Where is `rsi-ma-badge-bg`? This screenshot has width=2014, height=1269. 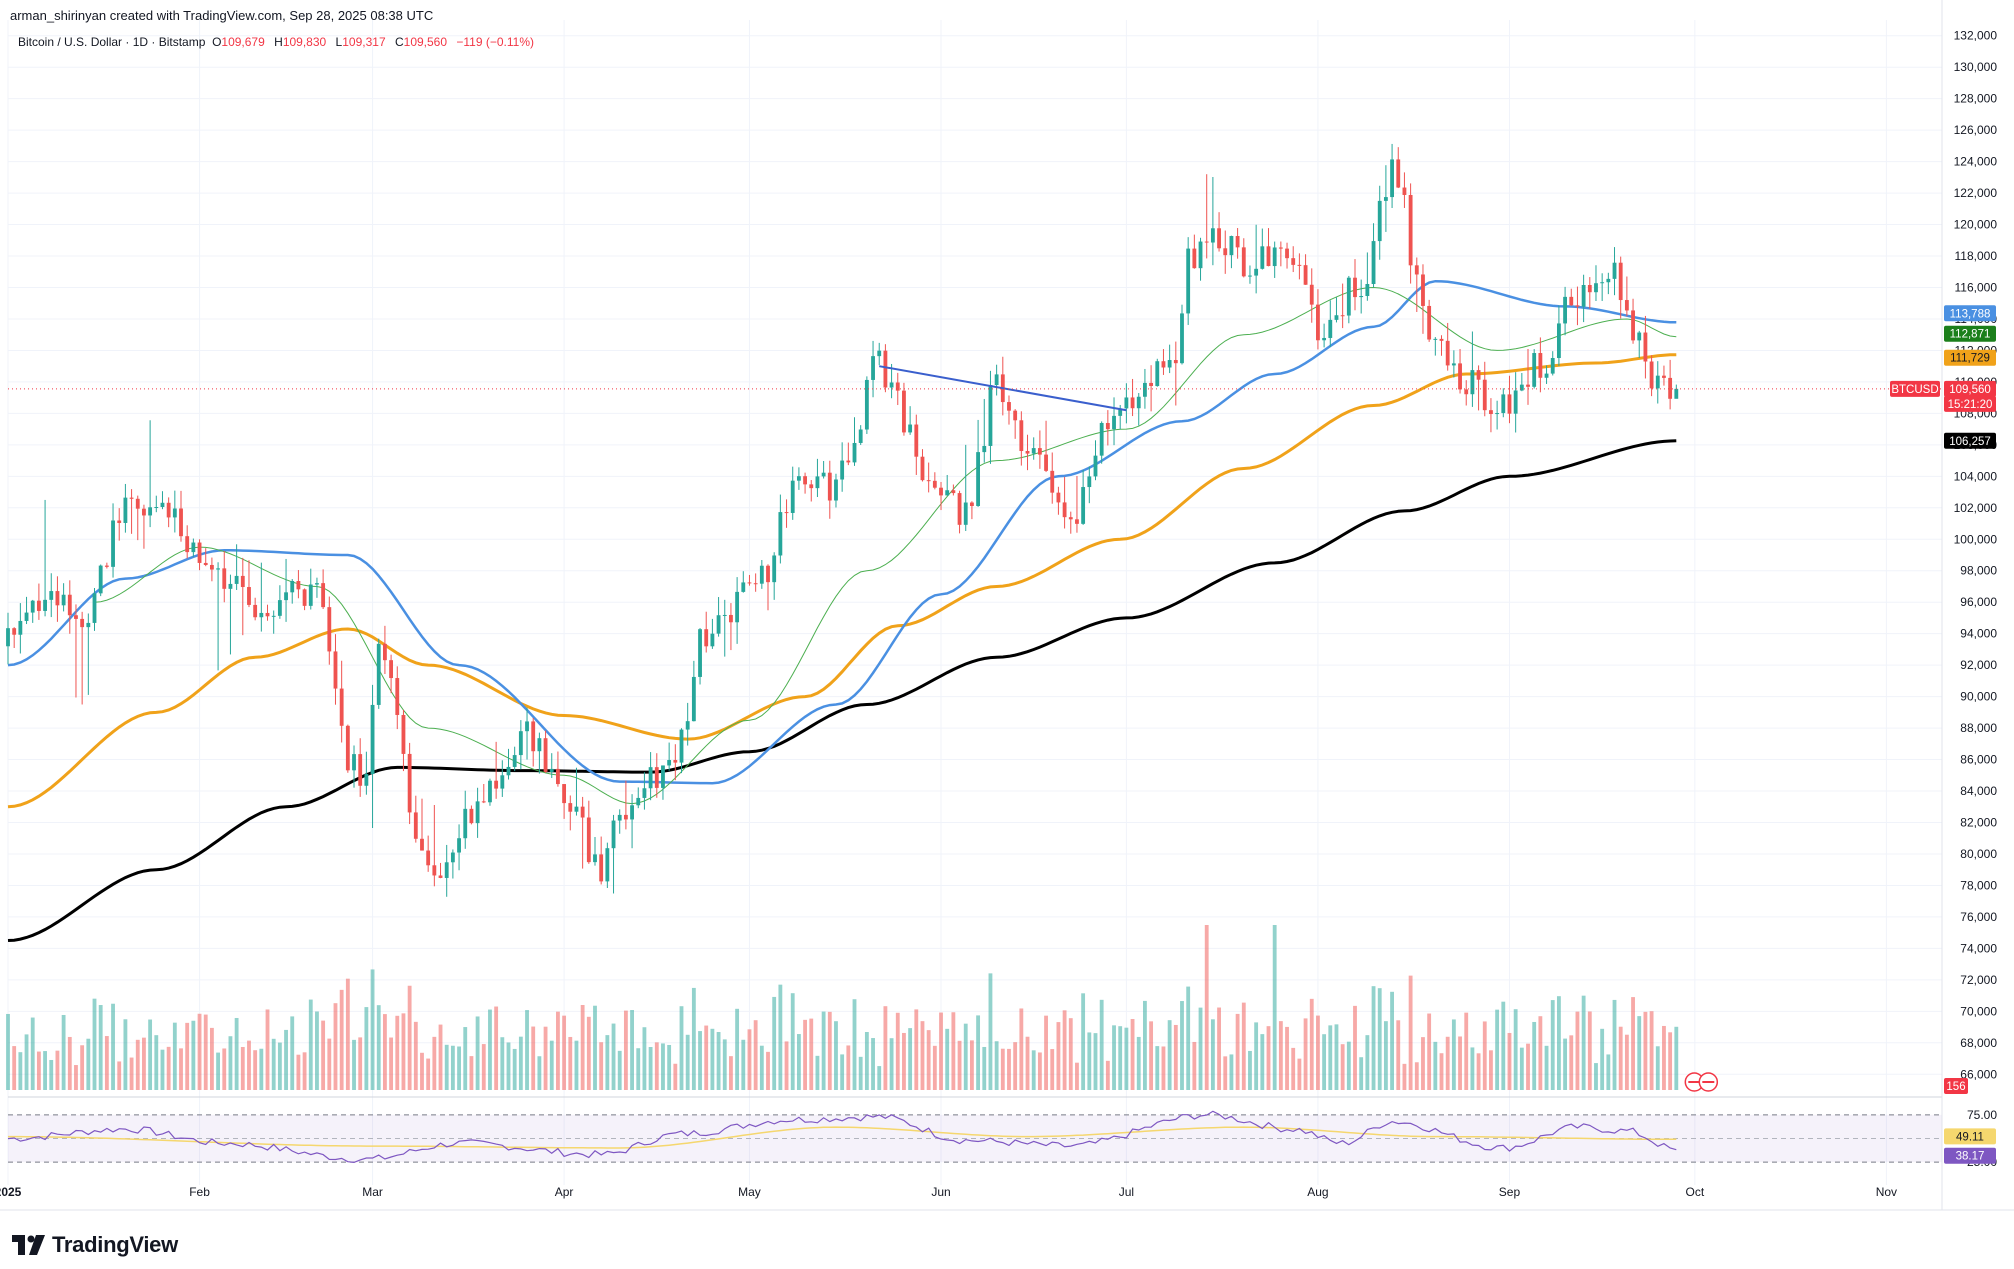
rsi-ma-badge-bg is located at coordinates (1970, 1136).